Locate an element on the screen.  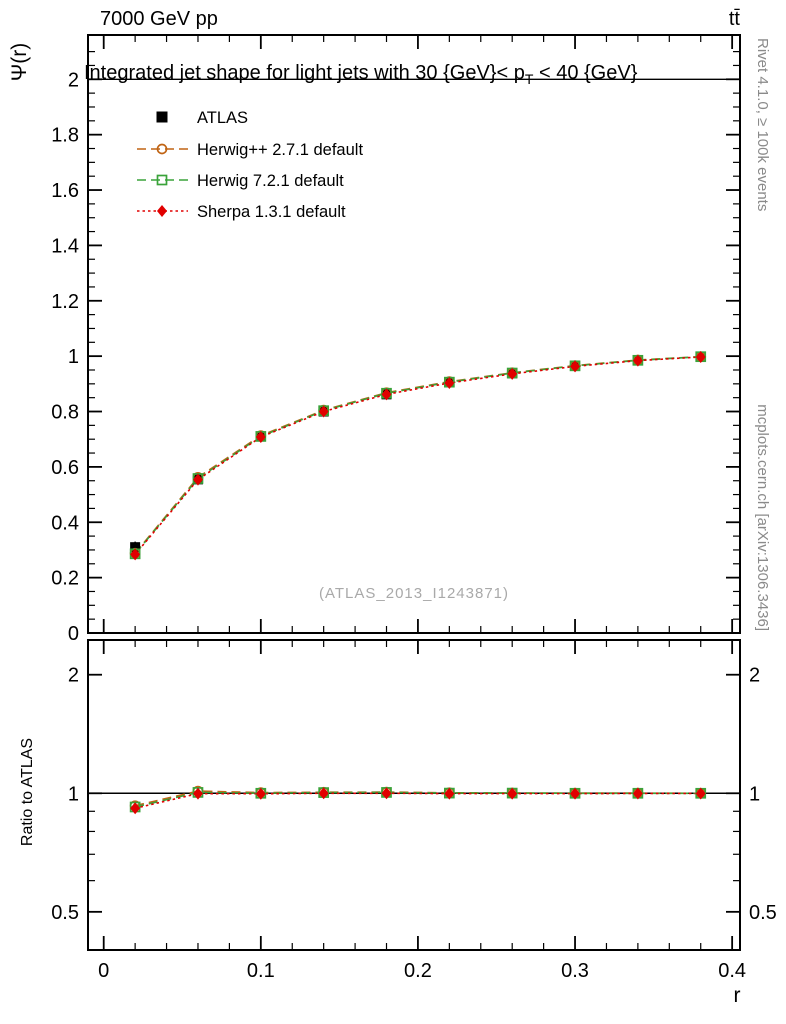
ratio-y-tick-label-right: 2 is located at coordinates (754, 676).